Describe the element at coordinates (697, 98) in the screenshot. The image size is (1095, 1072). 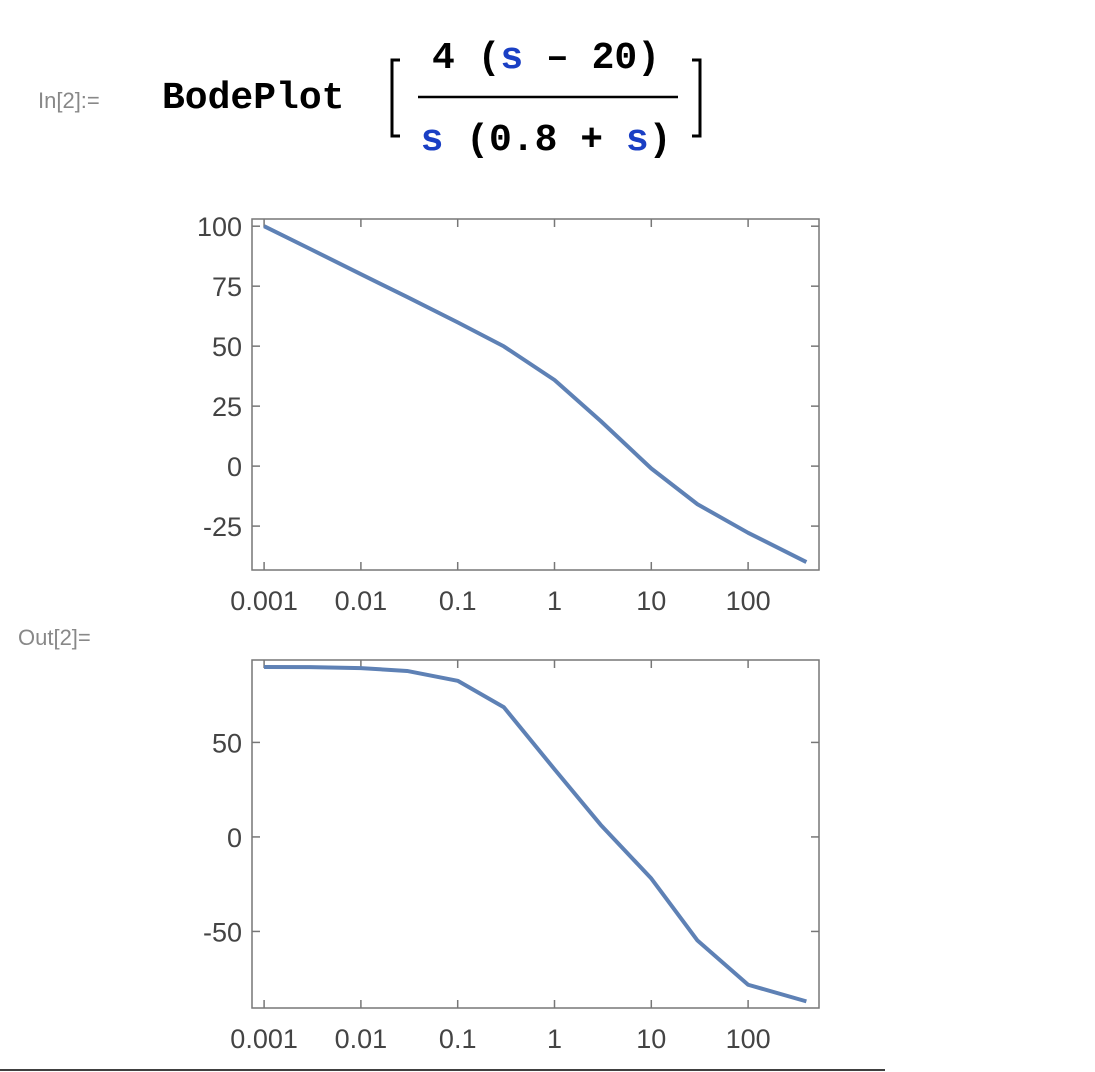
I see `close-bracket` at that location.